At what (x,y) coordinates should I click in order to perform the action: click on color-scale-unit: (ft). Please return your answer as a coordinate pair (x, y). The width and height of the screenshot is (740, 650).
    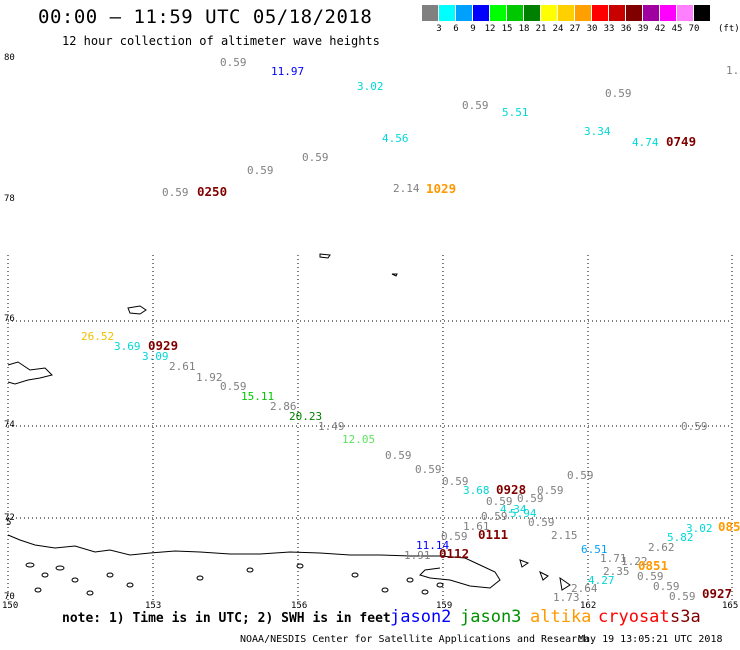
    Looking at the image, I should click on (729, 29).